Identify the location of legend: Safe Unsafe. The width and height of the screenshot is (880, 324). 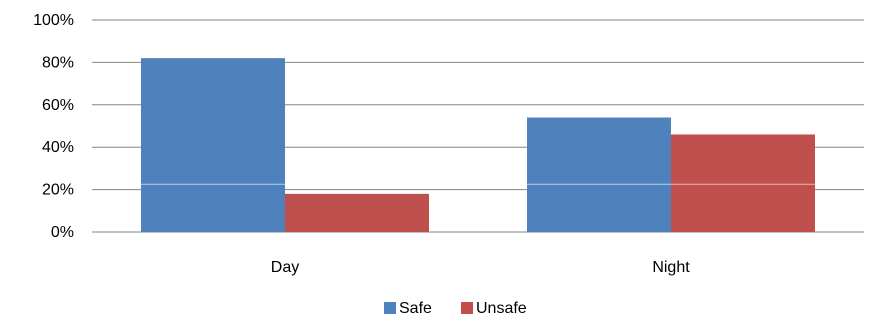
(455, 308).